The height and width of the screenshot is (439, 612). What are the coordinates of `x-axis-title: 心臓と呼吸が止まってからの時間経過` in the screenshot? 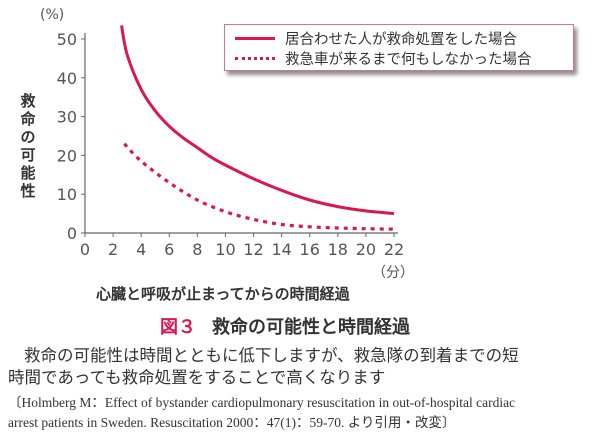 It's located at (223, 294).